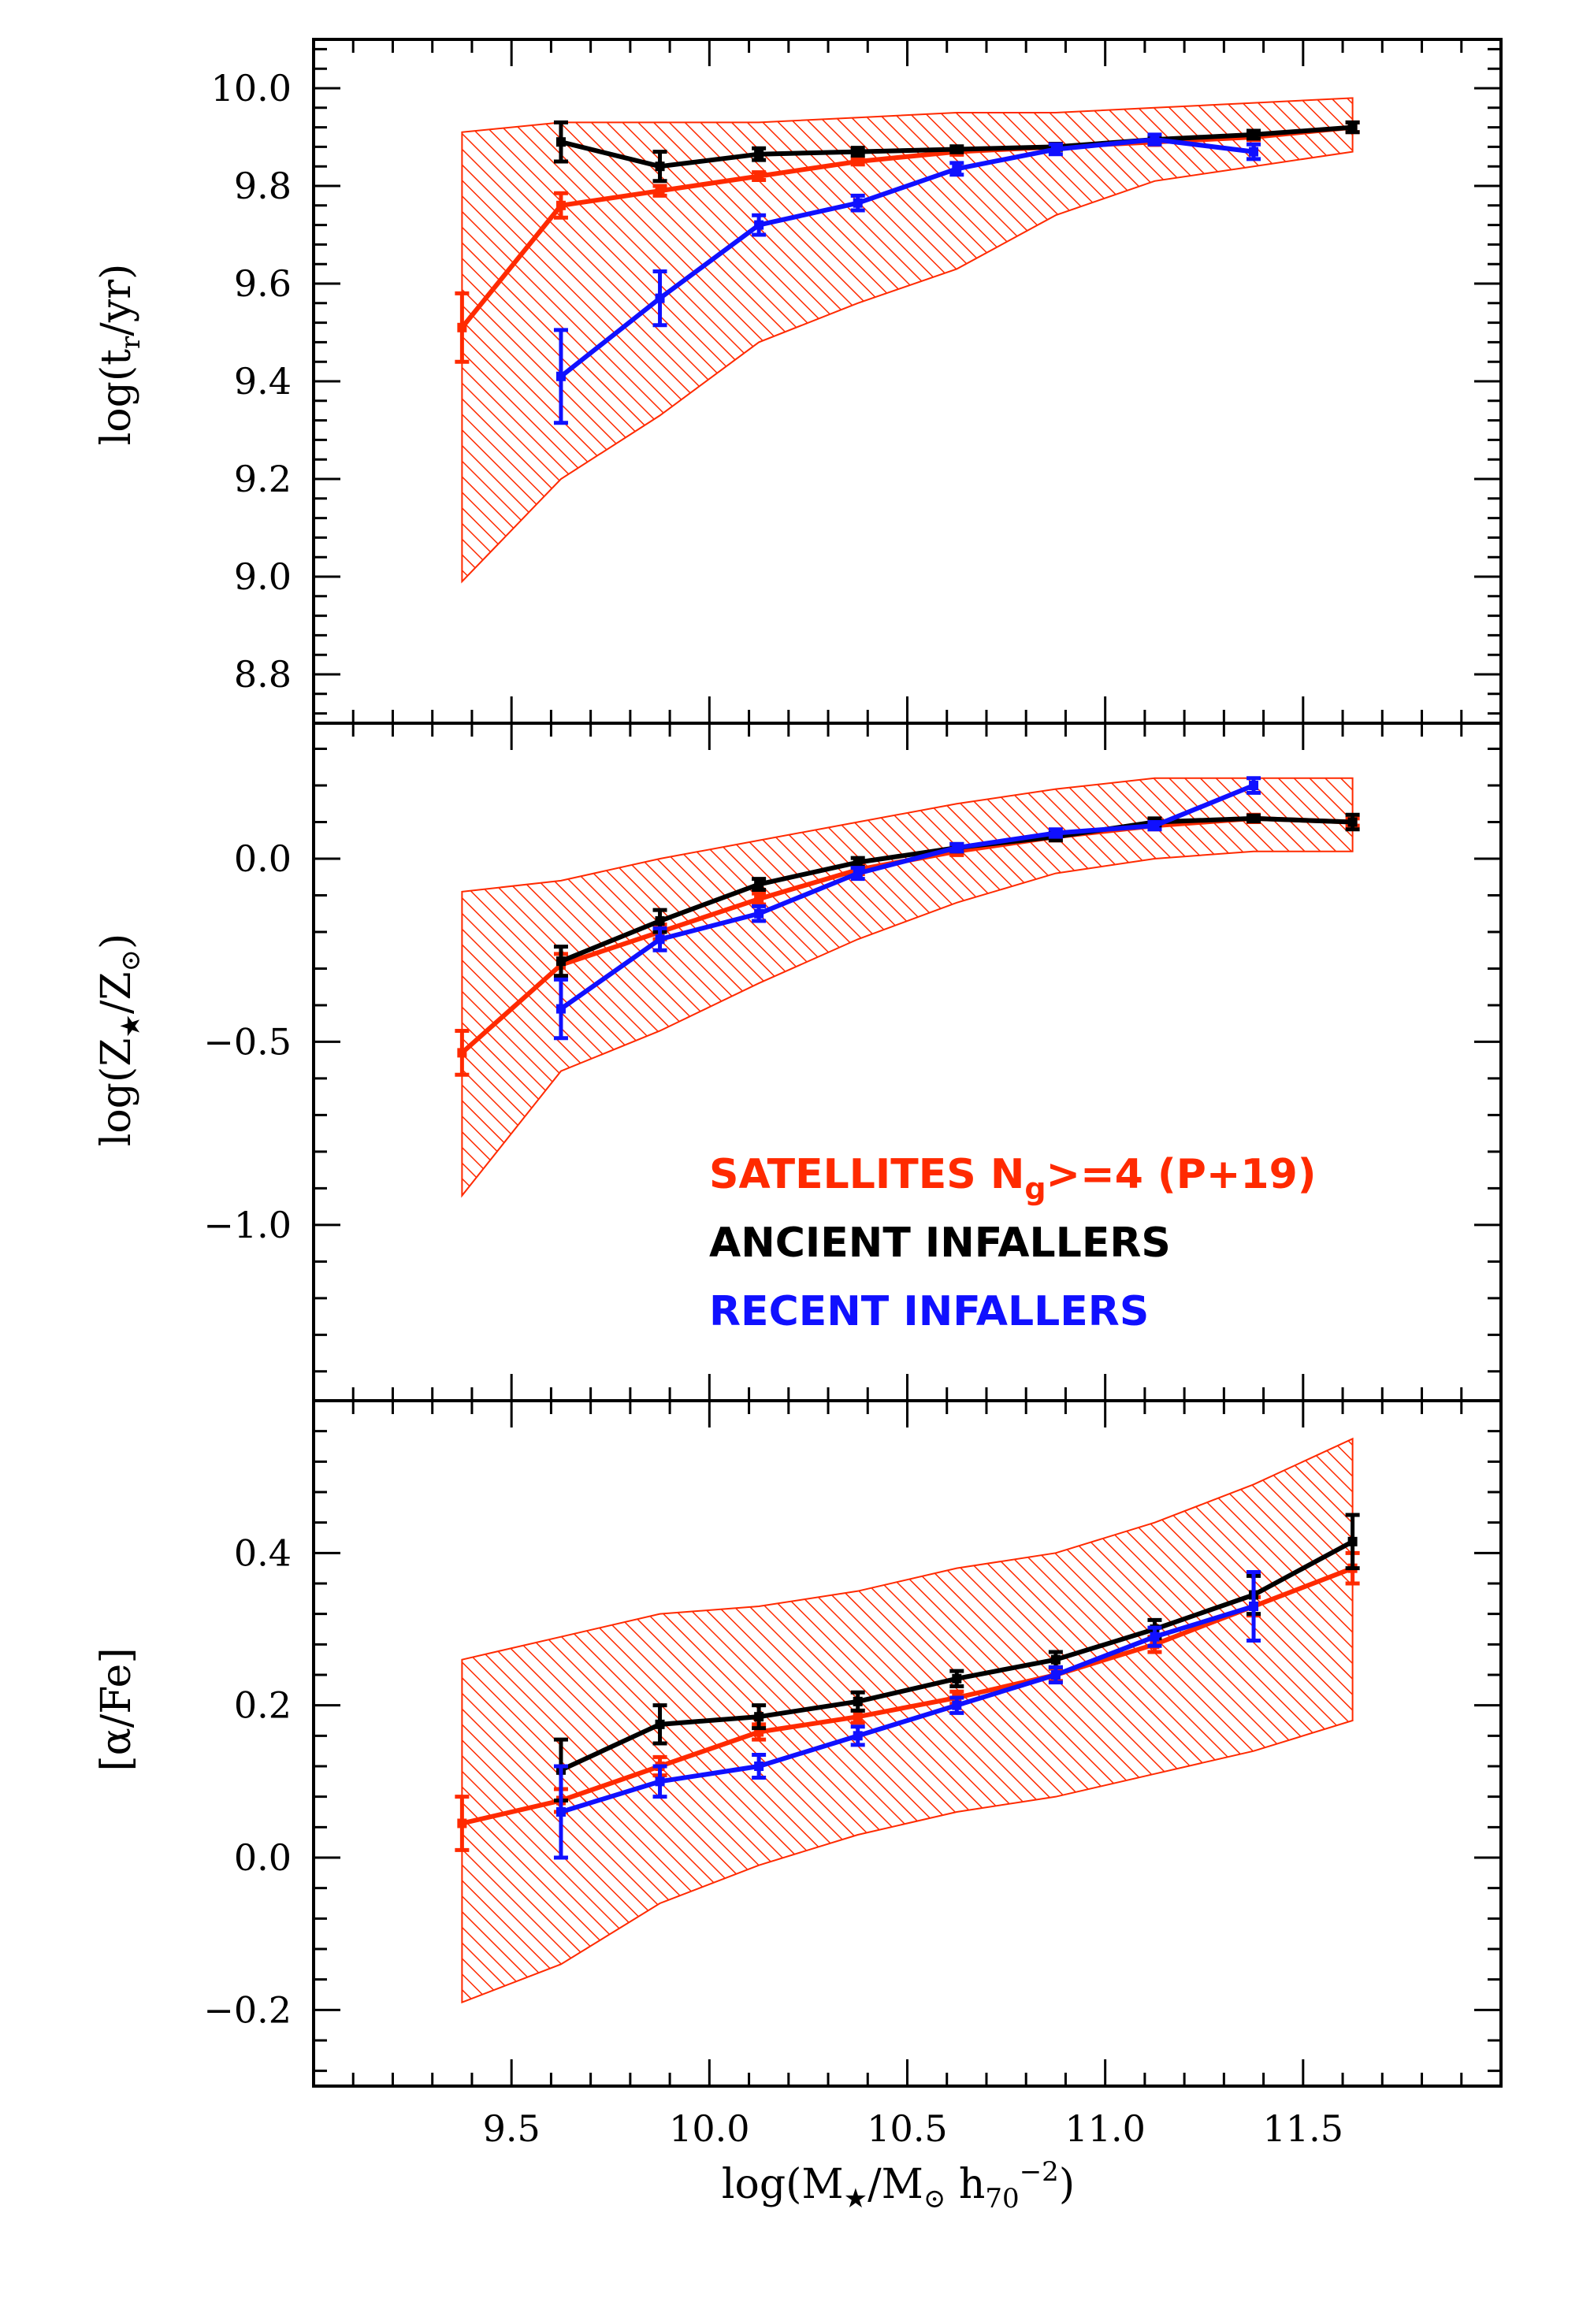 This screenshot has width=1579, height=2324. I want to click on xlabel-sub3: 70, so click(1002, 2198).